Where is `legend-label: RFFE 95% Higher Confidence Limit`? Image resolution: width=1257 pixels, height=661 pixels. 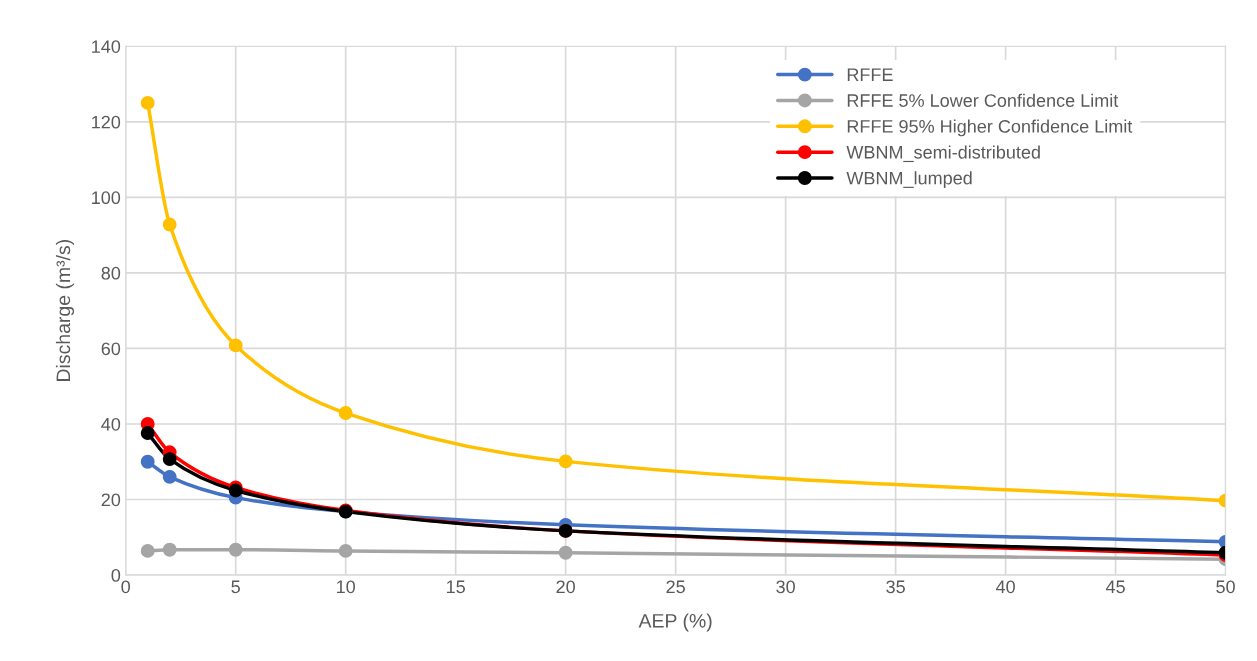
legend-label: RFFE 95% Higher Confidence Limit is located at coordinates (990, 128).